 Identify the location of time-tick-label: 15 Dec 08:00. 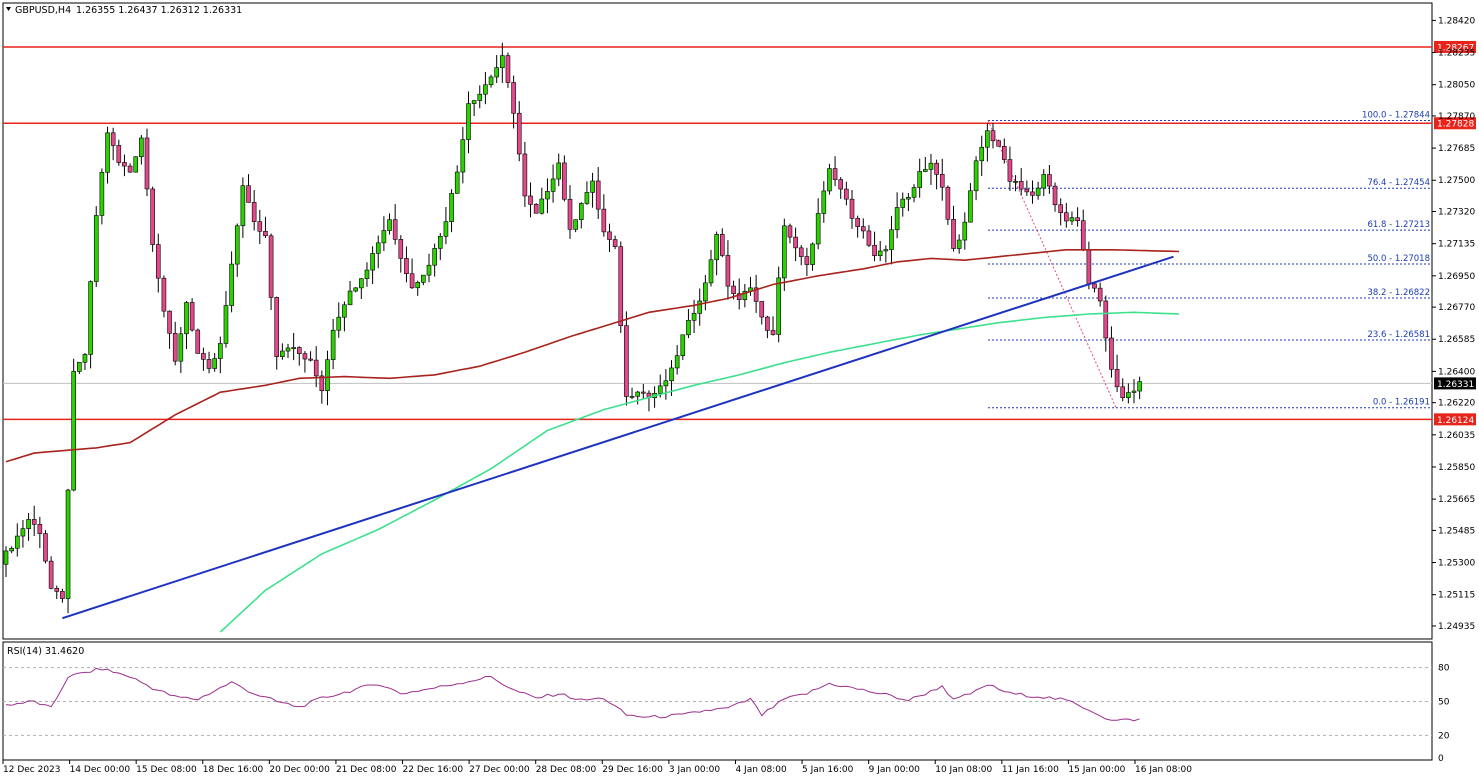
(166, 770).